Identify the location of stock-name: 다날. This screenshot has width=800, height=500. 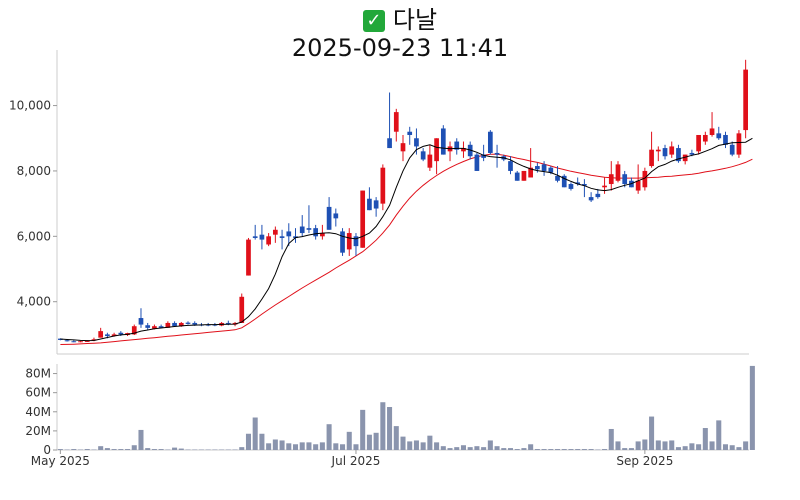
(415, 20).